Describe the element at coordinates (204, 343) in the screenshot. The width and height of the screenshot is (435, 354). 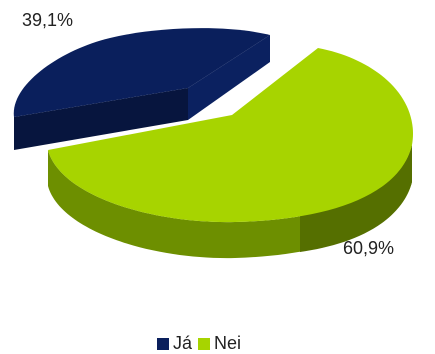
I see `legend-swatch-nei` at that location.